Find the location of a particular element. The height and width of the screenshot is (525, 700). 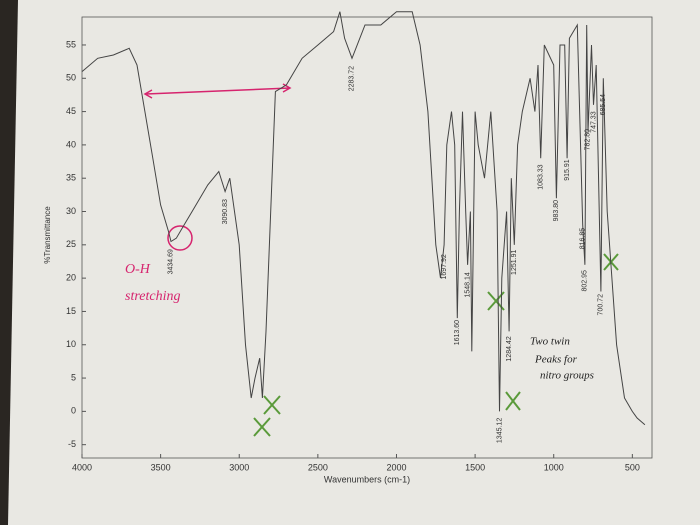

peak-label: 782.80 is located at coordinates (588, 140).